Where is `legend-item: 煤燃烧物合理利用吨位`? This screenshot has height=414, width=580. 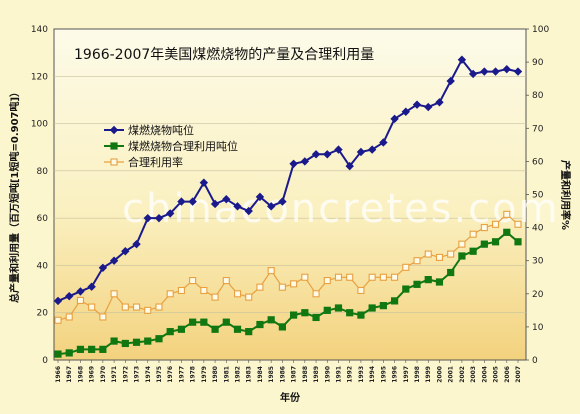 legend-item: 煤燃烧物合理利用吨位 is located at coordinates (171, 146).